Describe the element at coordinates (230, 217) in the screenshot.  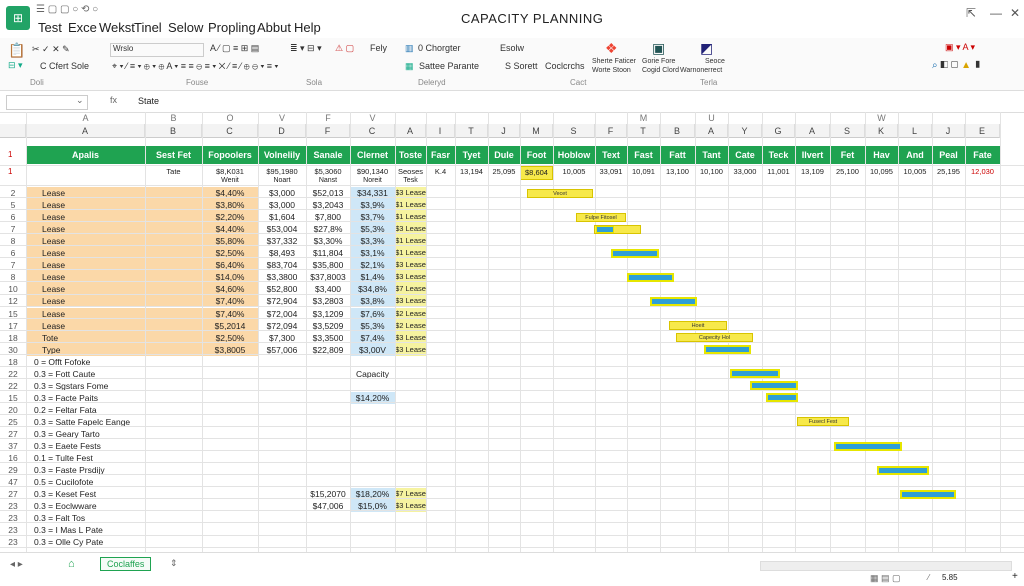
I see `value-cell: $2,20%` at that location.